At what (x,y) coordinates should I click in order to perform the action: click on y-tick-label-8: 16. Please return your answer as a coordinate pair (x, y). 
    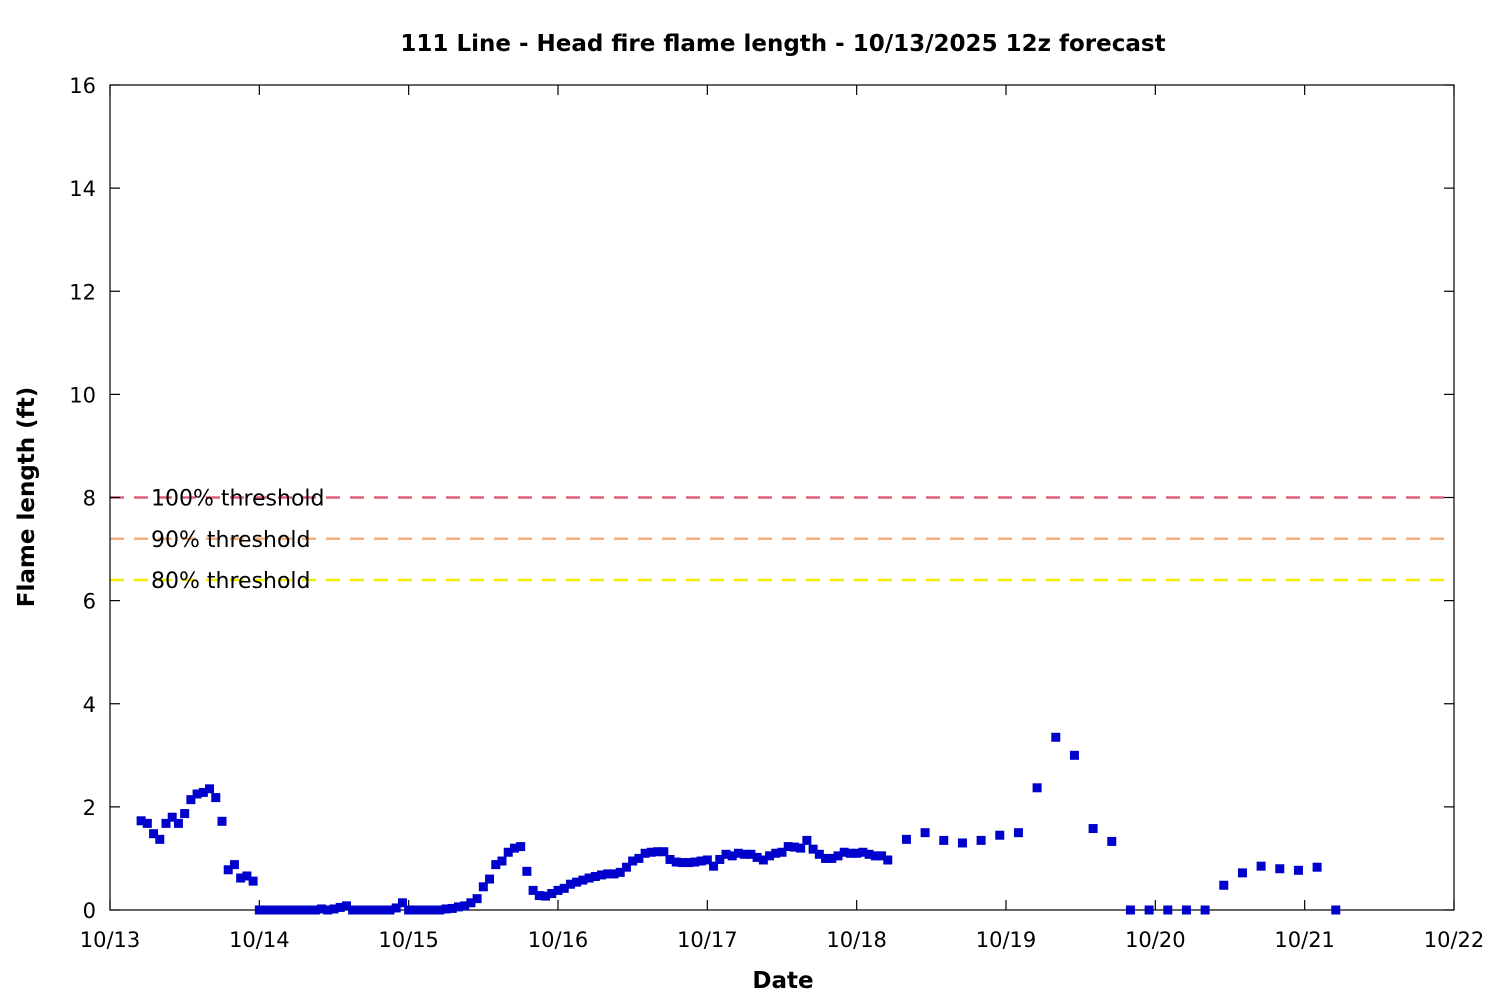
    Looking at the image, I should click on (82, 86).